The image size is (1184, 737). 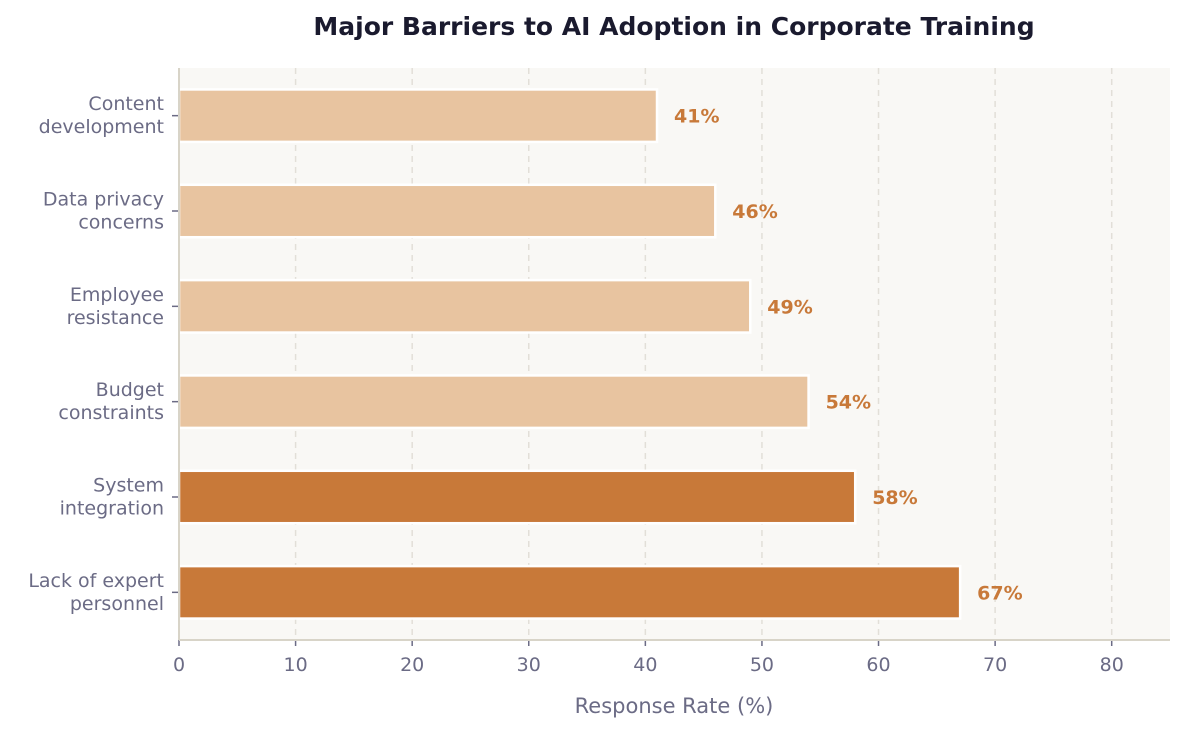 I want to click on x-axis-ticks: 0 10 20 30 40 50 60 70 80, so click(x=648, y=658).